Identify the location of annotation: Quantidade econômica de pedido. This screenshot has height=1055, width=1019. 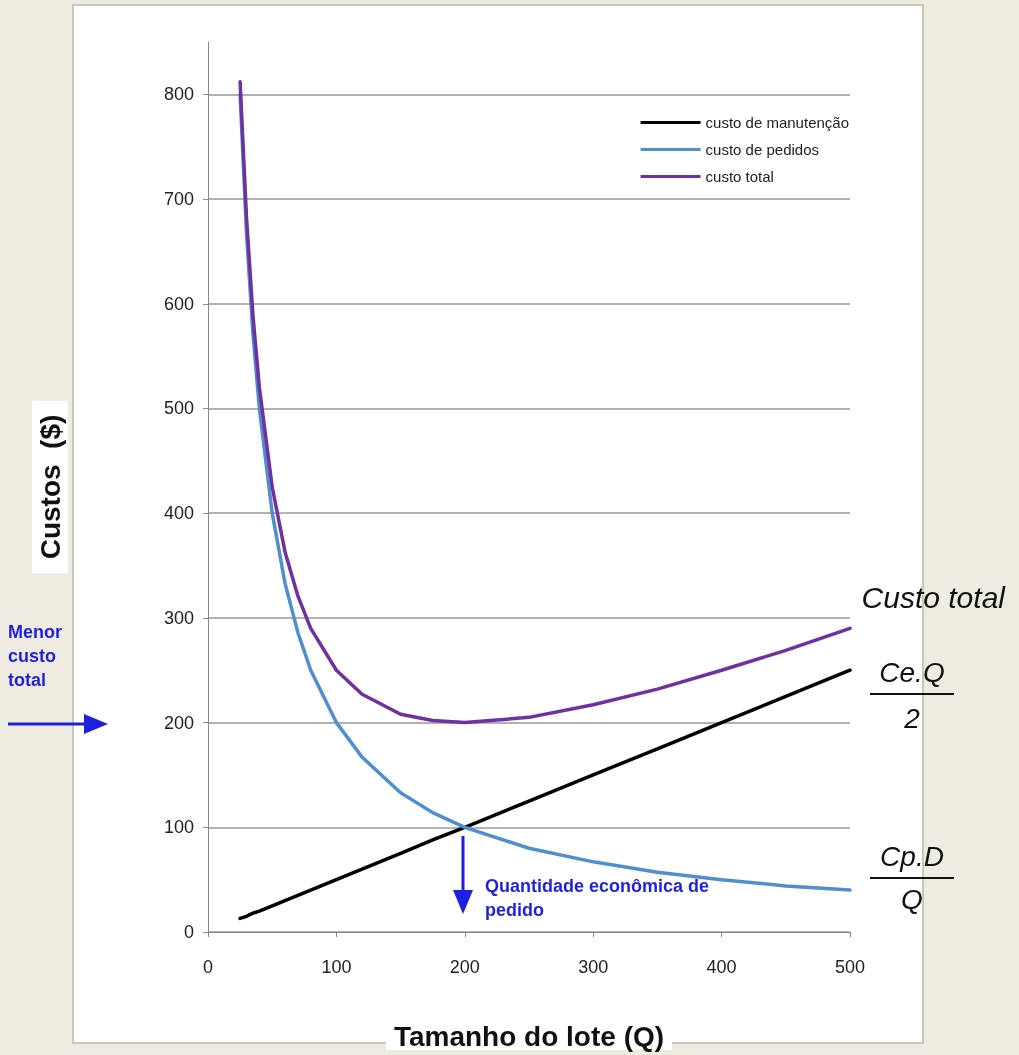
(600, 898).